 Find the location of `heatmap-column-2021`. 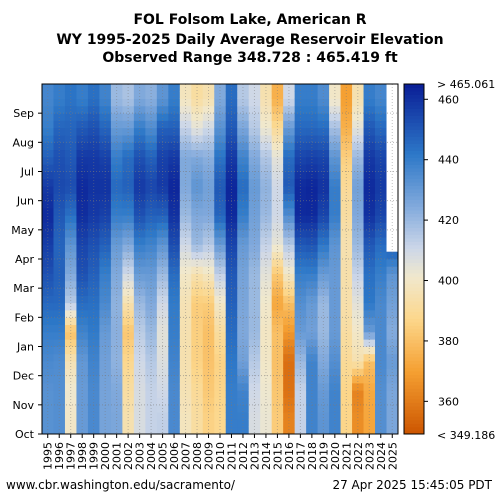

heatmap-column-2021 is located at coordinates (346, 259).